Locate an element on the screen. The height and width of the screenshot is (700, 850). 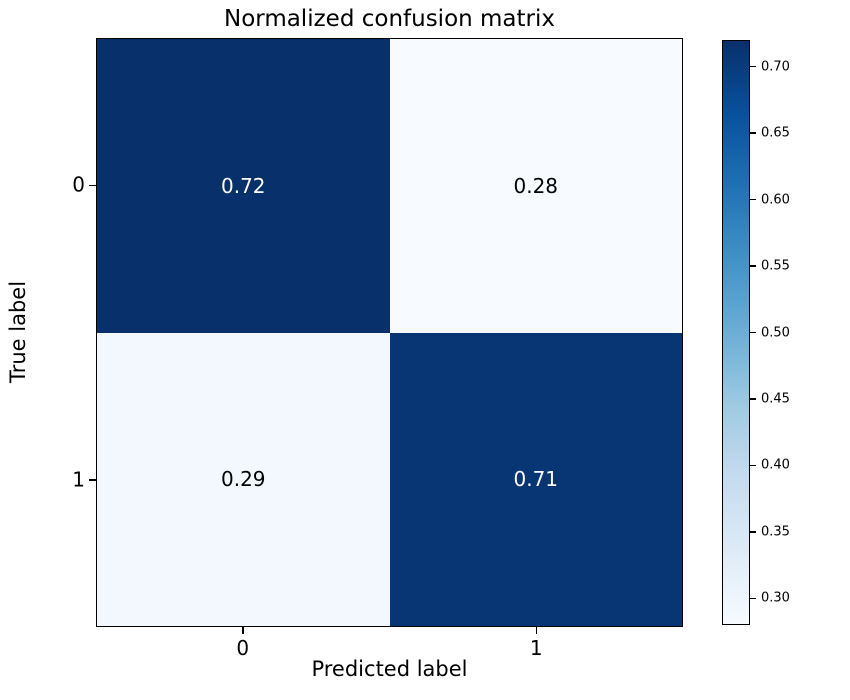
colorbar-tick-label: 0.60 is located at coordinates (775, 200).